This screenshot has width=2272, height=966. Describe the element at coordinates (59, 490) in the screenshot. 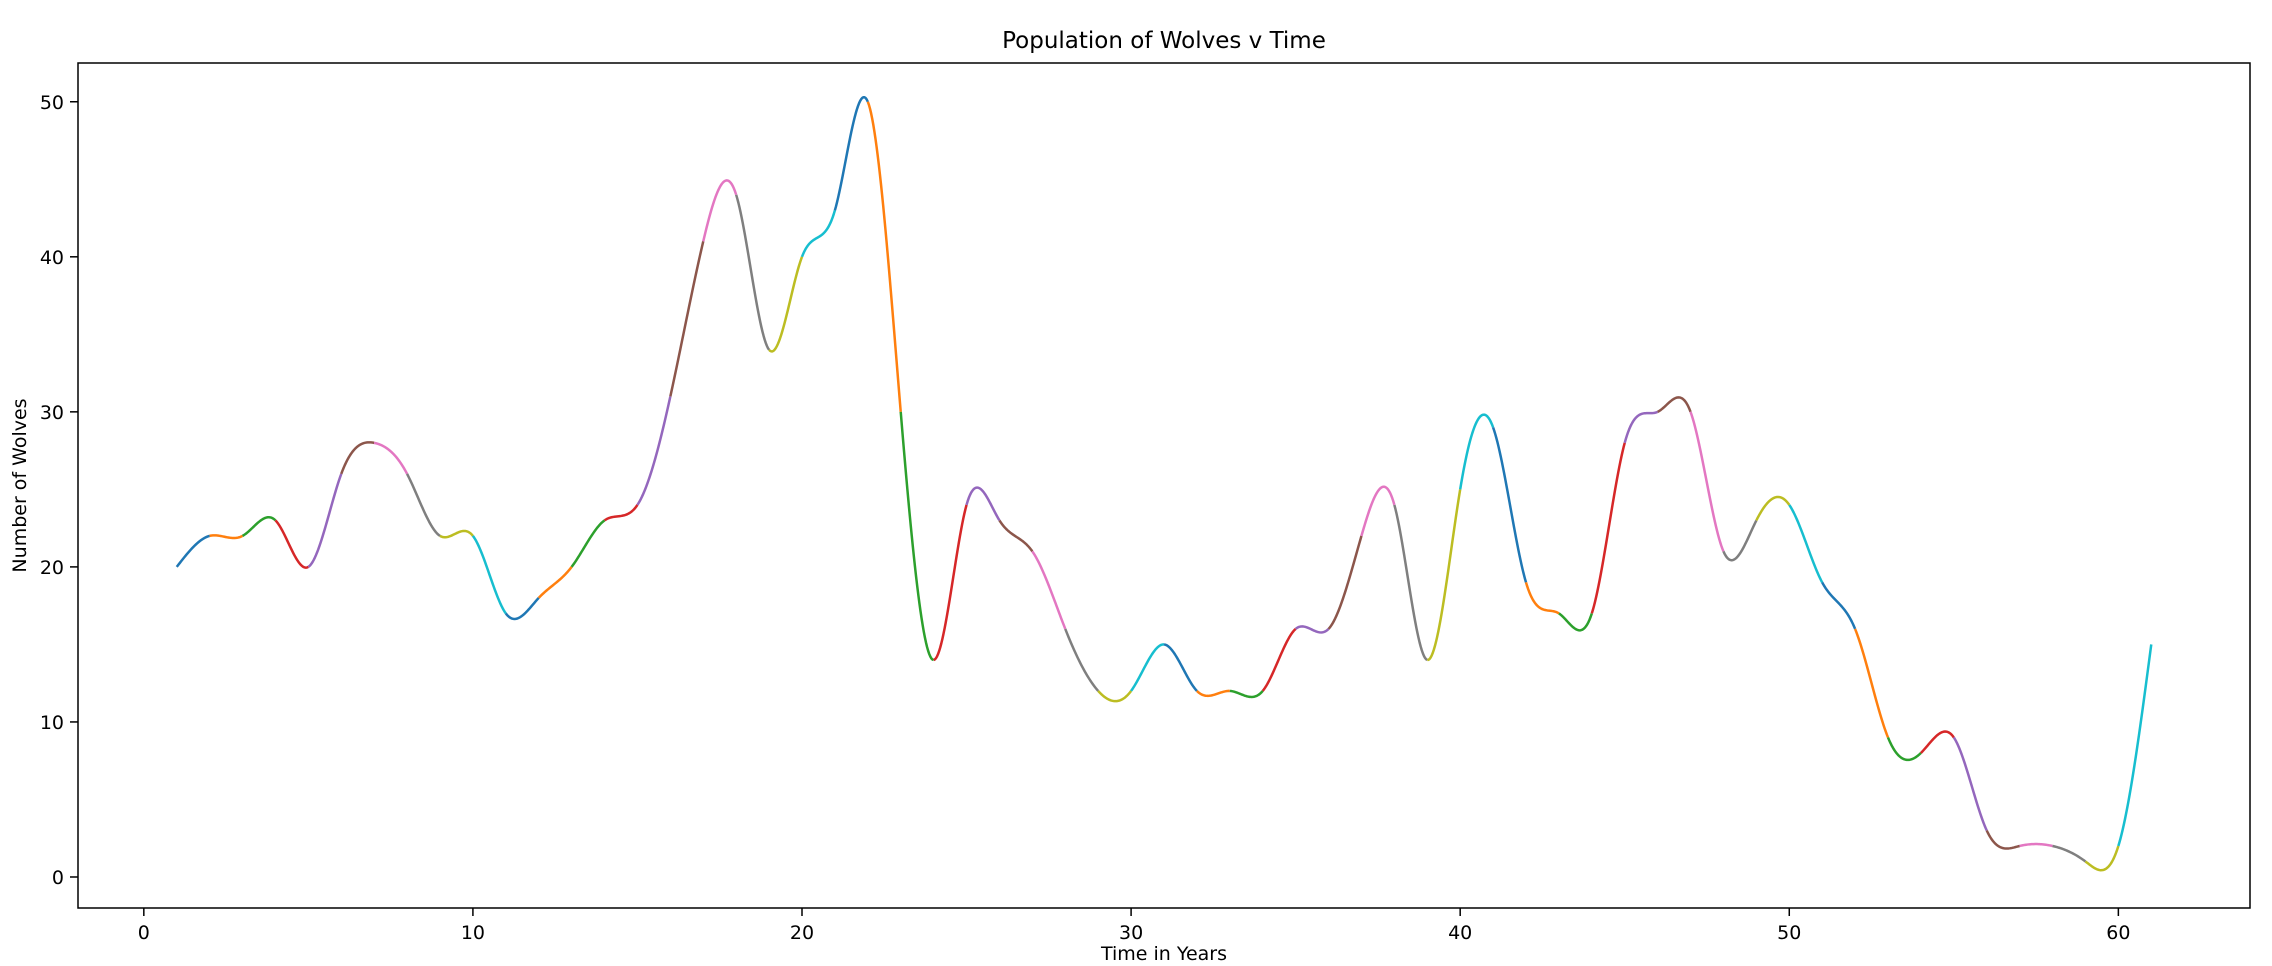

I see `y-axis: 0 10 20 30 40 50` at that location.